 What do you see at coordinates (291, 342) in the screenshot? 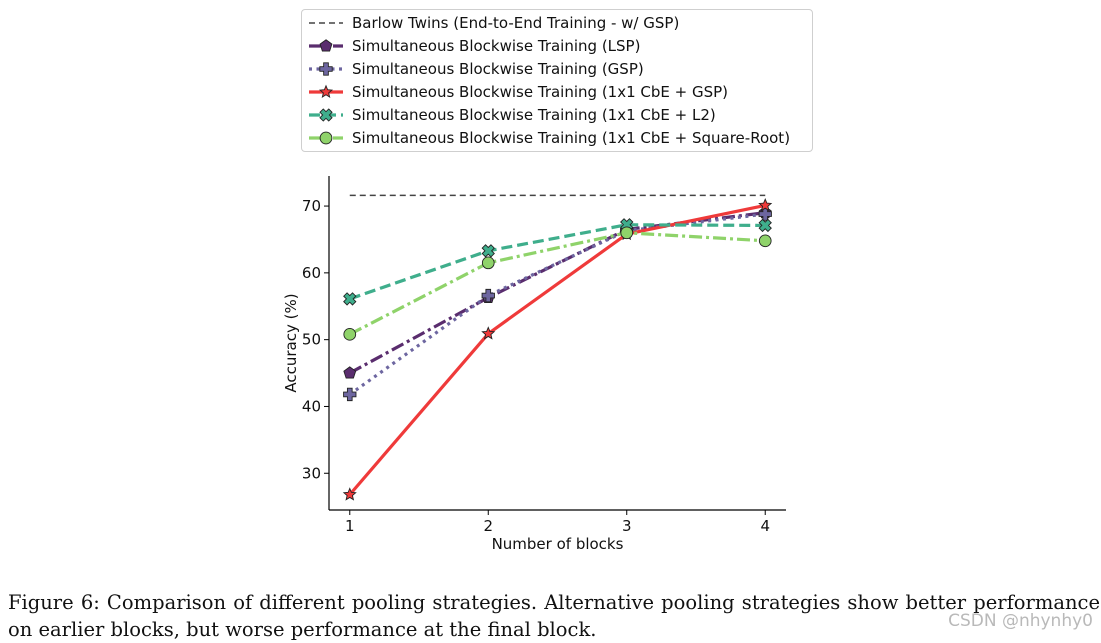
I see `y-axis-label: Accuracy (%)` at bounding box center [291, 342].